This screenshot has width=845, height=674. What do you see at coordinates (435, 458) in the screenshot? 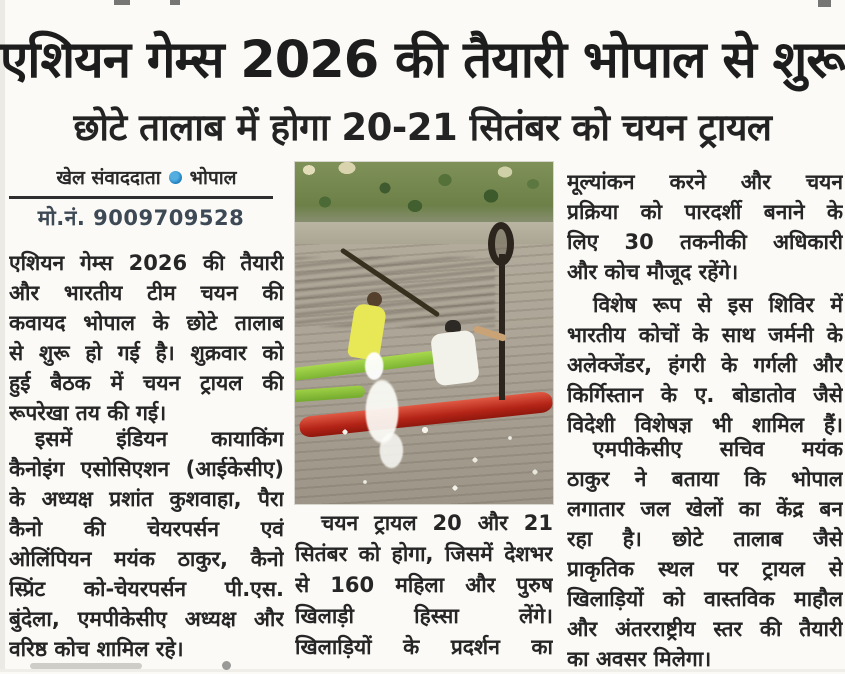
I see `photo-water-spray` at bounding box center [435, 458].